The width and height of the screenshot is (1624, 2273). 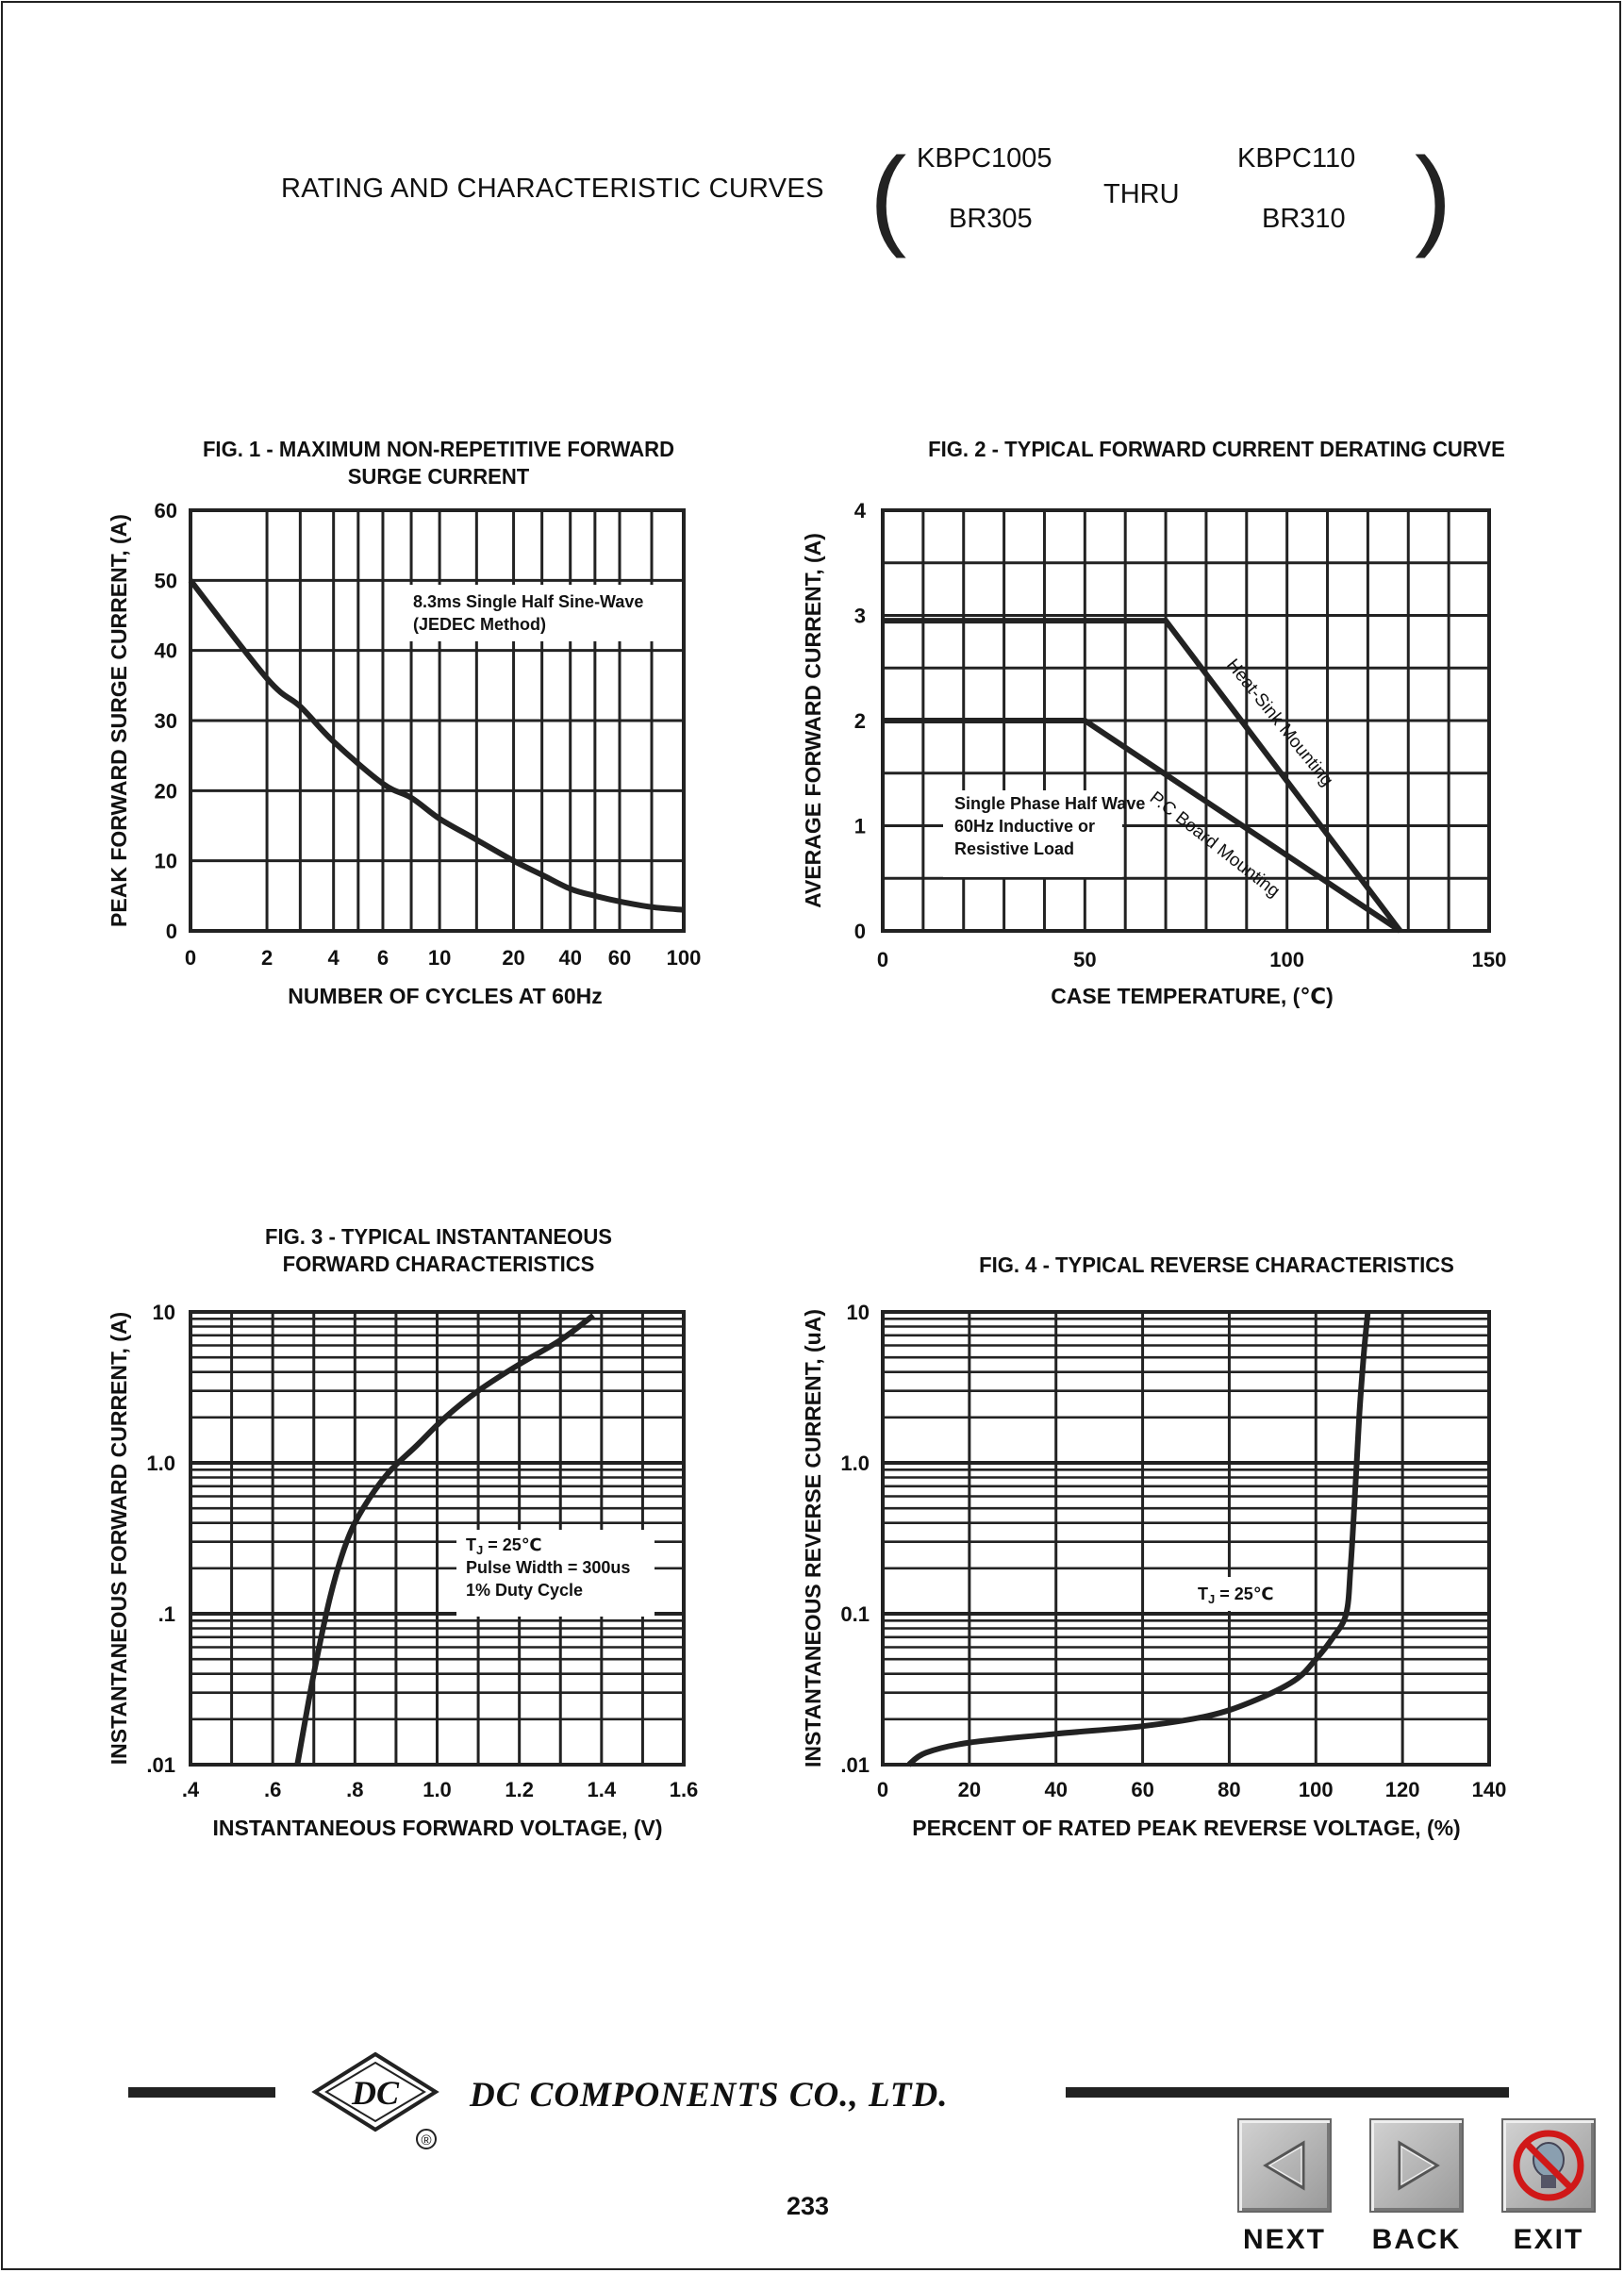 I want to click on next-label: NEXT, so click(x=1284, y=2239).